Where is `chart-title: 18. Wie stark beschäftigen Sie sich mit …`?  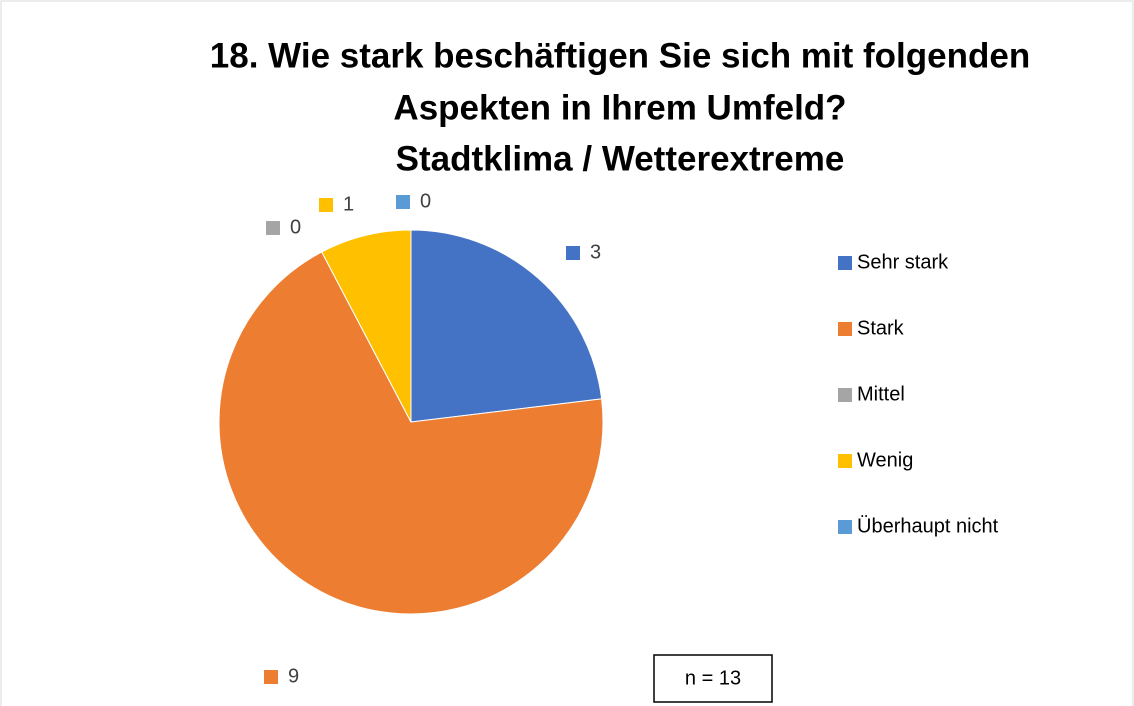 chart-title: 18. Wie stark beschäftigen Sie sich mit … is located at coordinates (620, 55).